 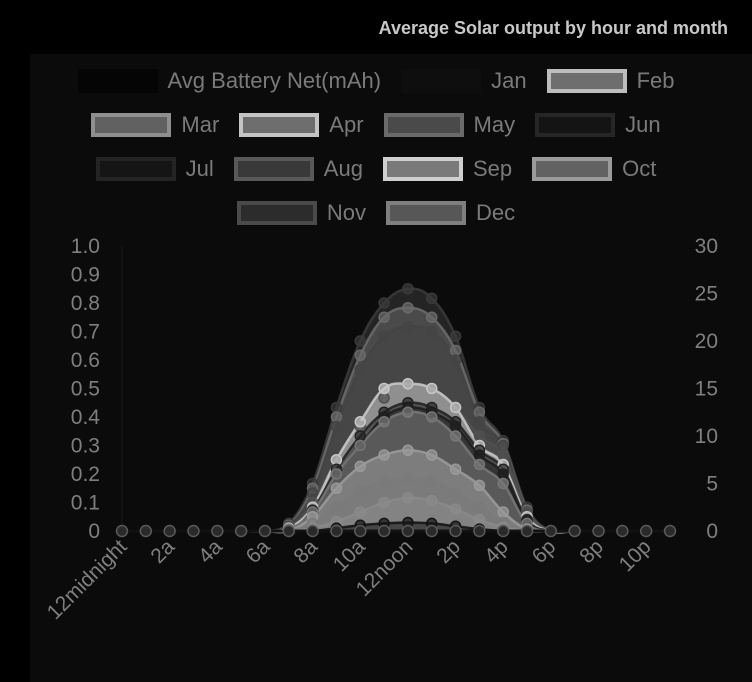 I want to click on x-tick-label: 4p, so click(x=496, y=551).